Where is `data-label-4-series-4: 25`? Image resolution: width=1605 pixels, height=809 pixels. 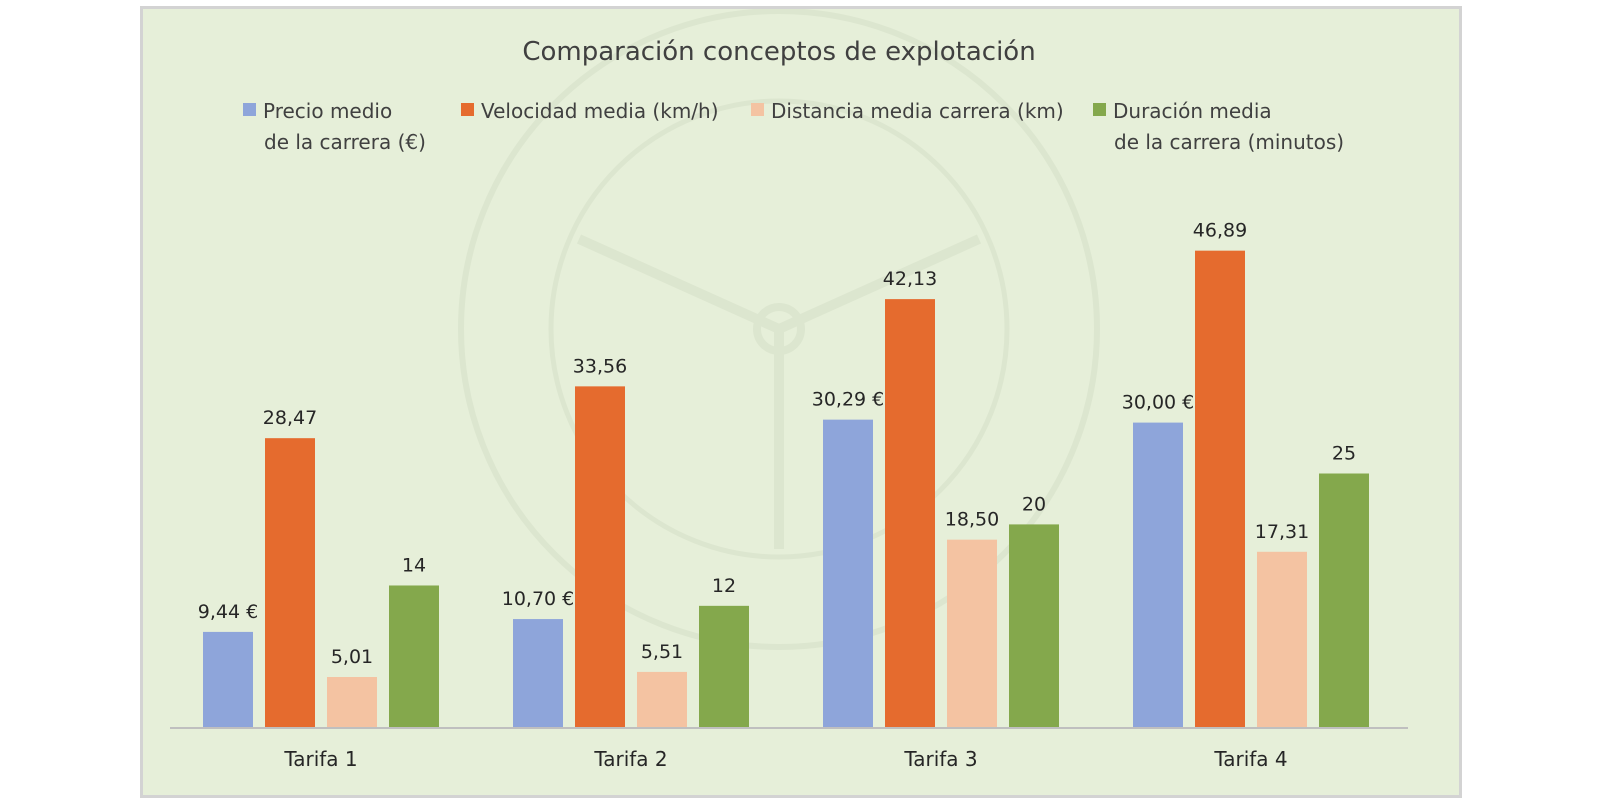
data-label-4-series-4: 25 is located at coordinates (1344, 454).